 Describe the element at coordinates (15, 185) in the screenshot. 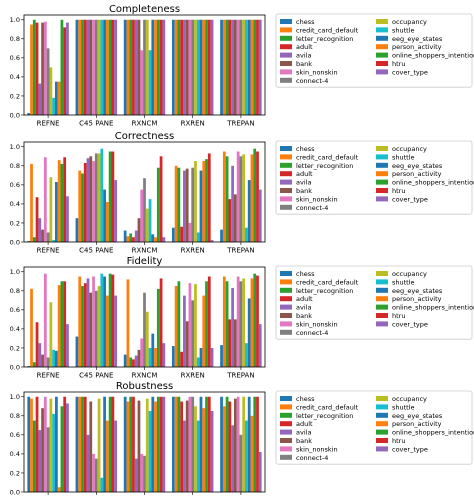

I see `y-tick-label: 0.6` at that location.